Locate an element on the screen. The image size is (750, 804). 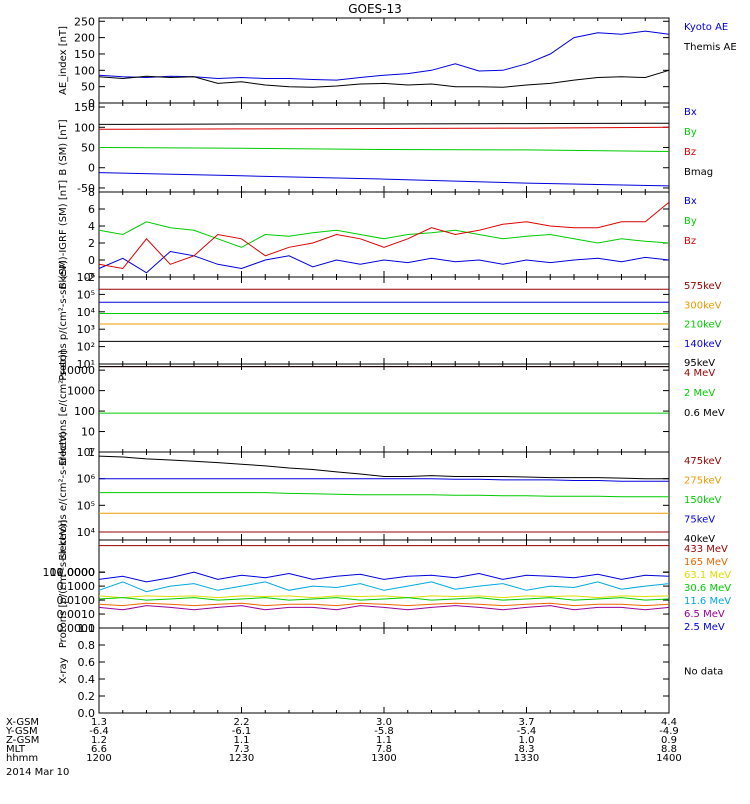
legend-entry: 63.1 MeV is located at coordinates (707, 575).